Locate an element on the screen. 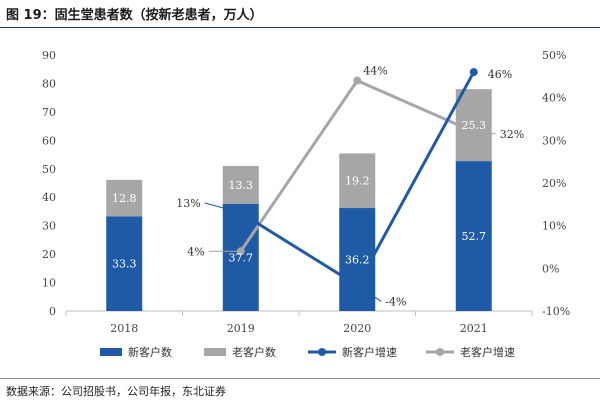  right-axis-tick-label: 40% is located at coordinates (554, 98).